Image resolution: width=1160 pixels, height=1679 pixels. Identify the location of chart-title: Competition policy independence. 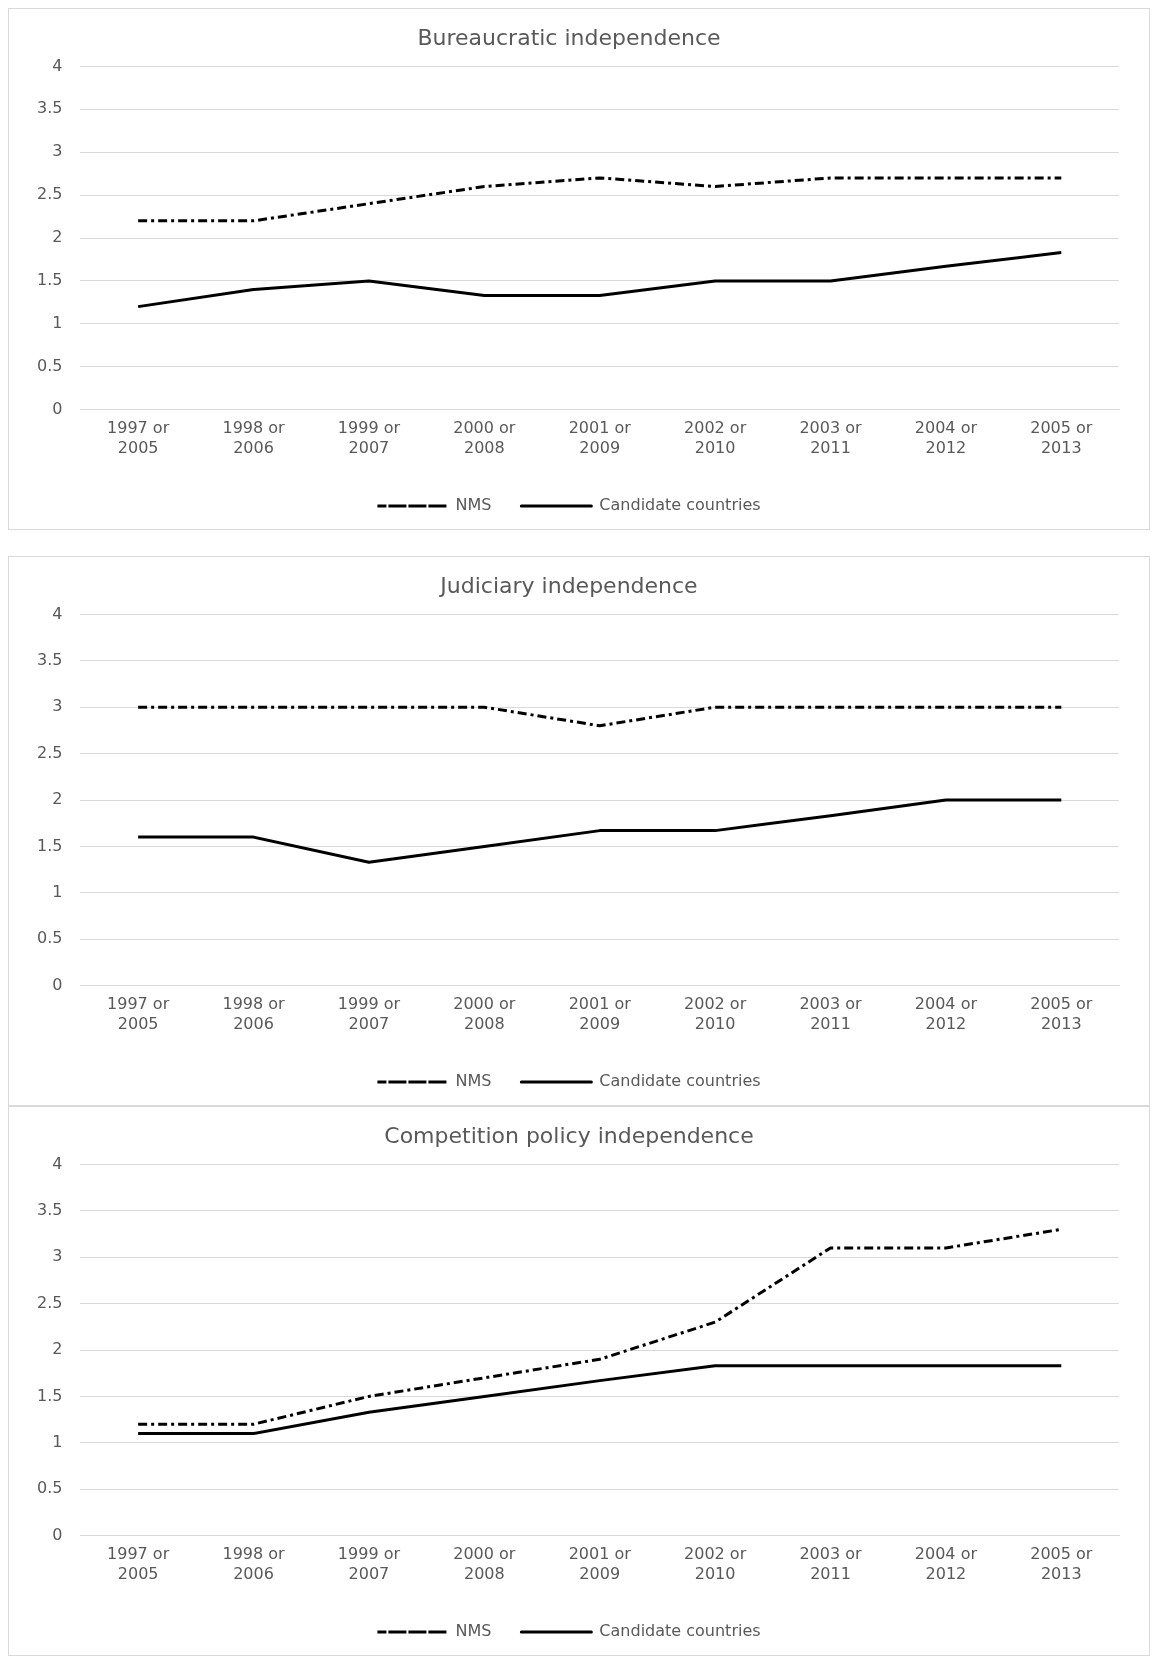
(569, 1135).